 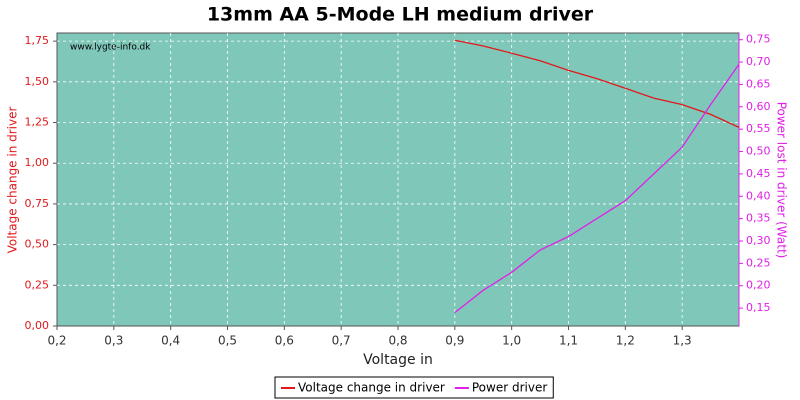 I want to click on x-tick-label: 1,3, so click(x=682, y=341).